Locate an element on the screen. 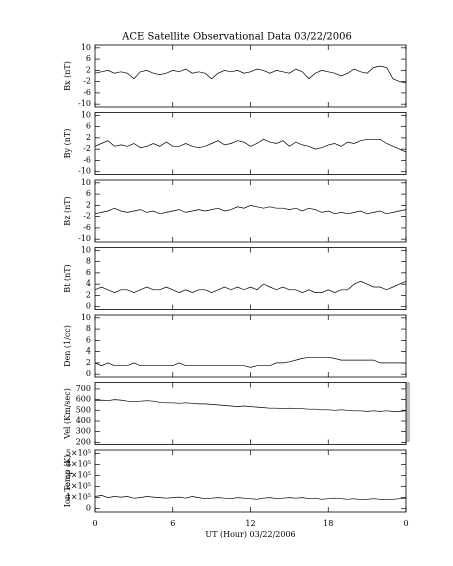 The height and width of the screenshot is (566, 453). y-axis-label: Vel (Km/sec) is located at coordinates (67, 414).